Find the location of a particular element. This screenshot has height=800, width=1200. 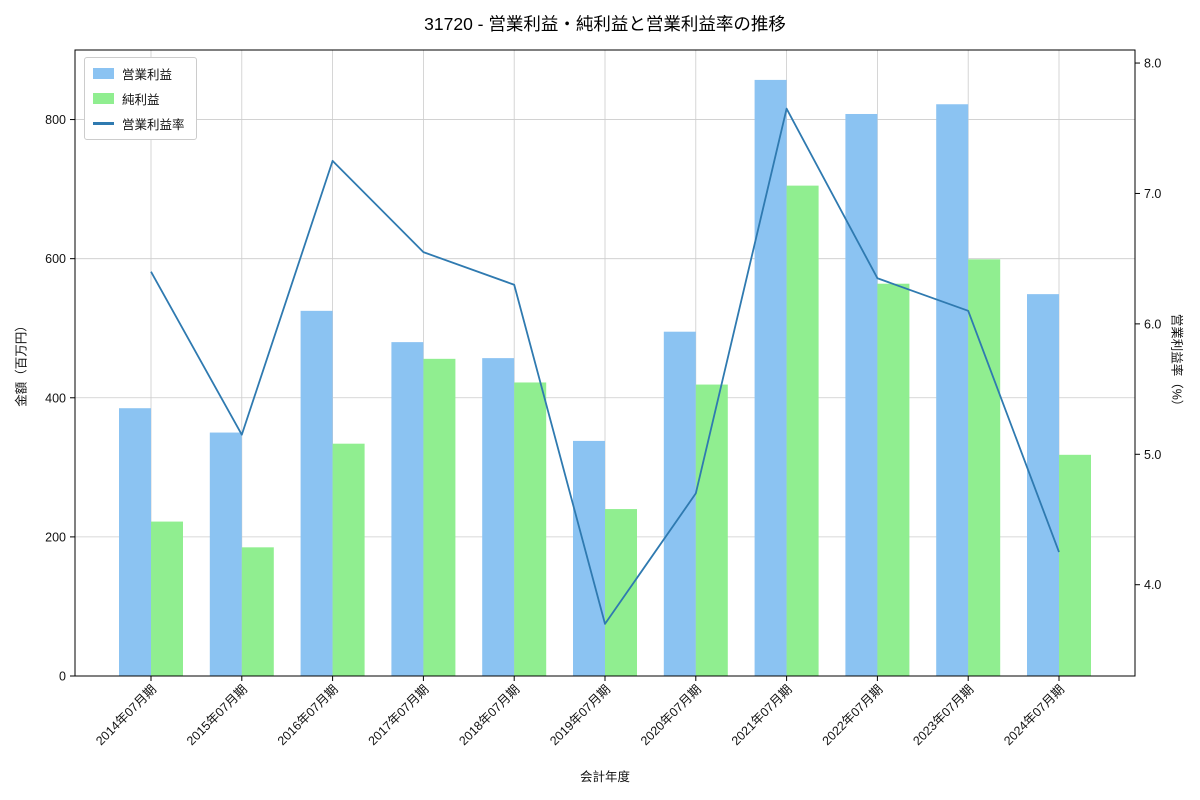

y-axis-label-left: 金額（百万円） is located at coordinates (21, 363).